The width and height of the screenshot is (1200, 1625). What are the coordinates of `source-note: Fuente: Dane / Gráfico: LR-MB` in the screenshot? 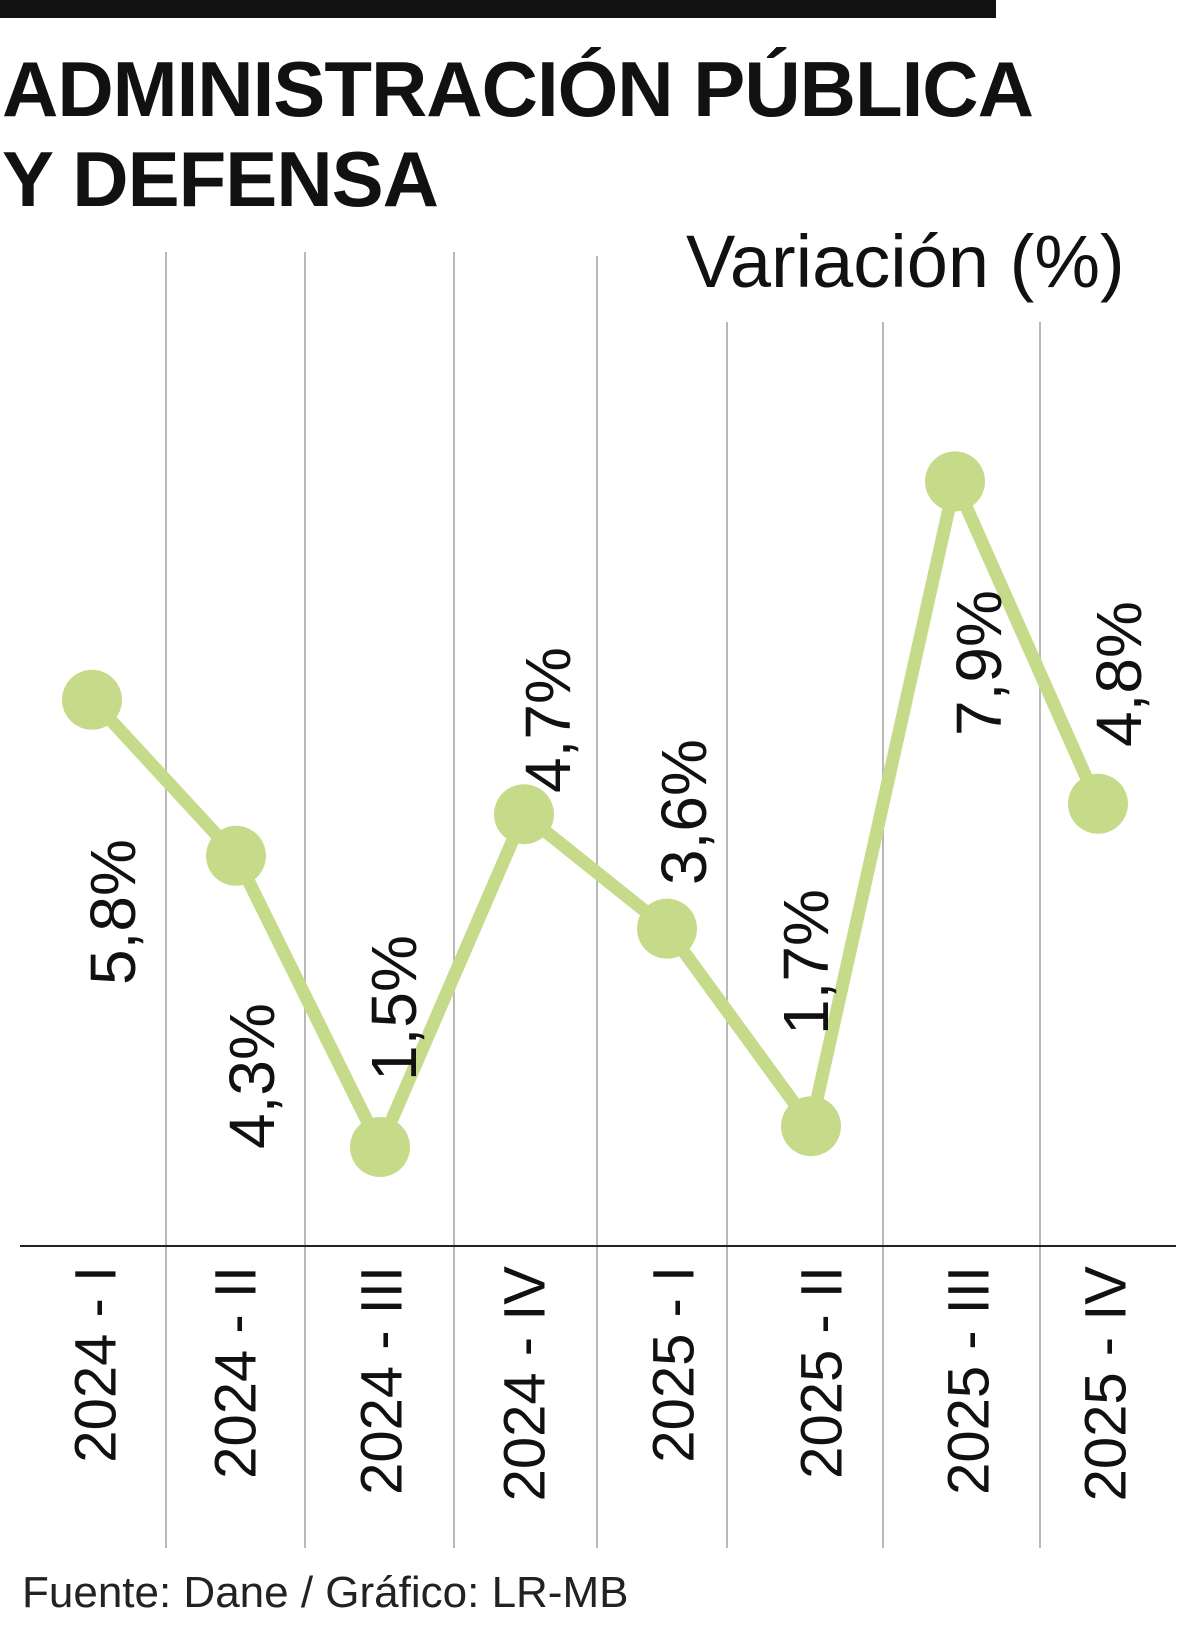 It's located at (325, 1592).